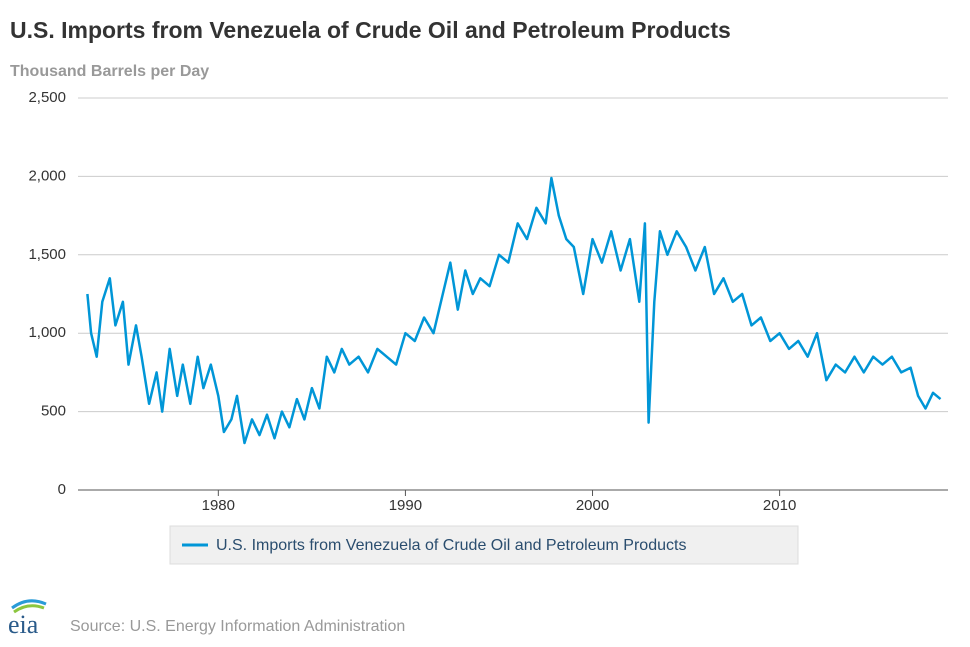 Image resolution: width=970 pixels, height=647 pixels. What do you see at coordinates (47, 97) in the screenshot?
I see `y-tick-label: 2,500` at bounding box center [47, 97].